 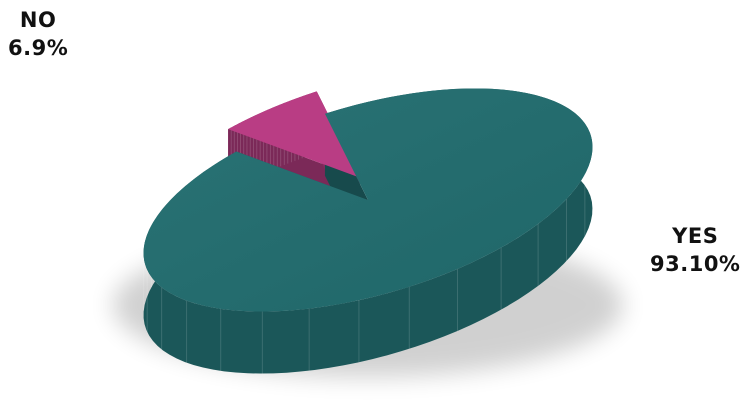 I want to click on slice-label-no: NO 6.9%, so click(x=38, y=34).